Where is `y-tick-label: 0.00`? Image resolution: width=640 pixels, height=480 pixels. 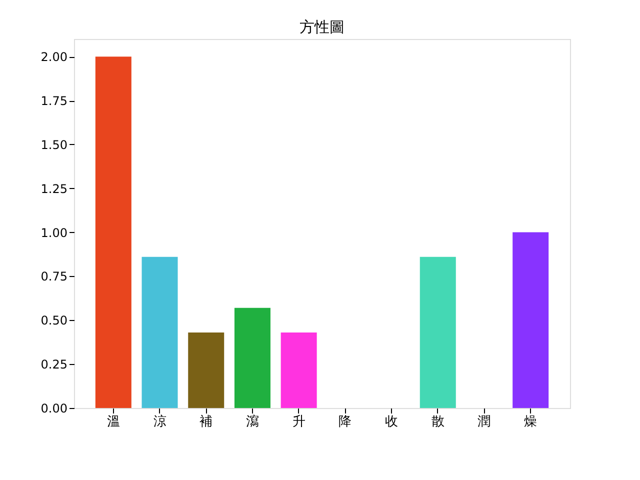
y-tick-label: 0.00 is located at coordinates (54, 409).